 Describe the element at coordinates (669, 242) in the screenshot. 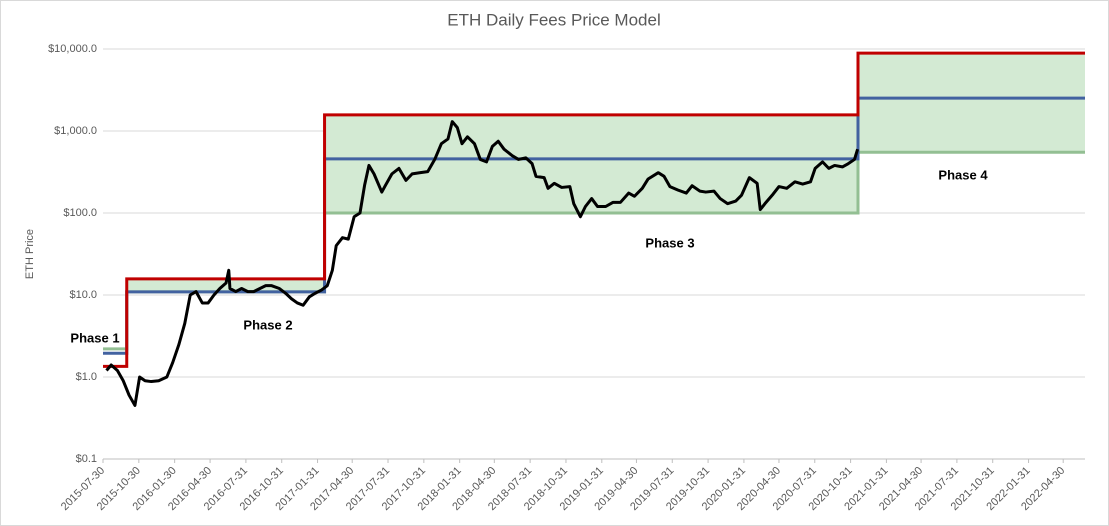

I see `phase-label: Phase 3` at that location.